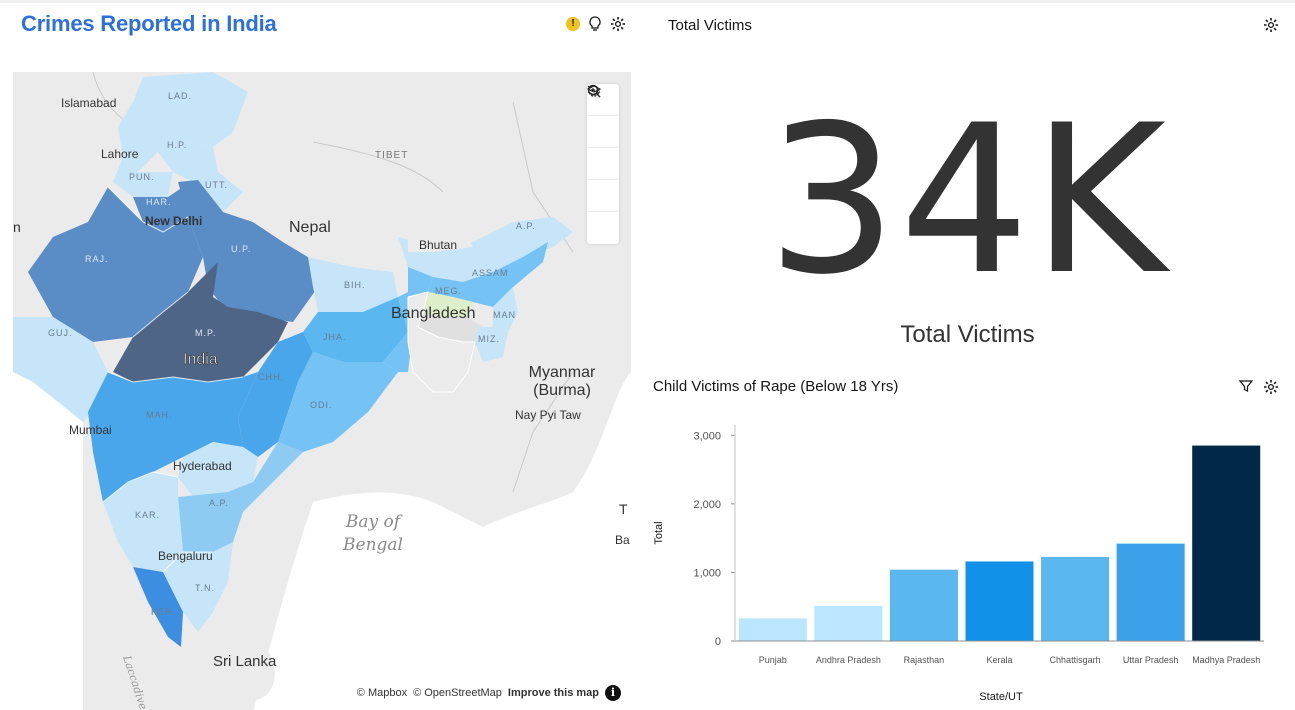 This screenshot has height=710, width=1295. I want to click on place-new-delhi: New Delhi, so click(173, 221).